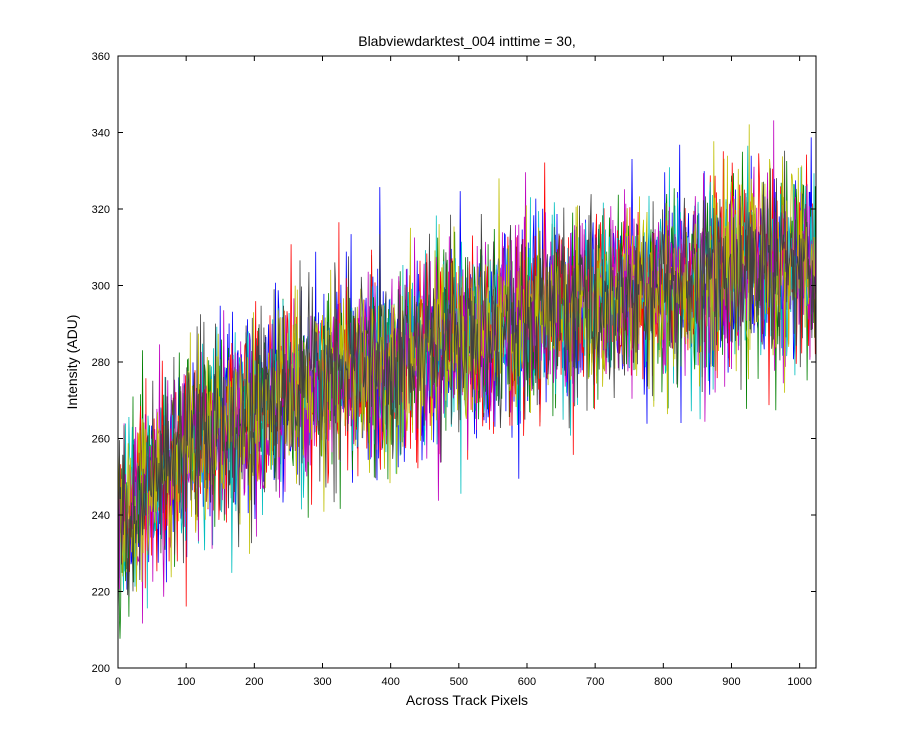  Describe the element at coordinates (101, 57) in the screenshot. I see `y-tick-label: 360` at that location.